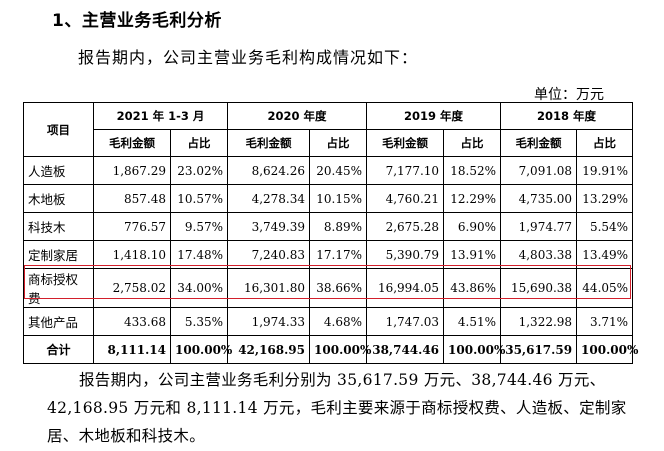  What do you see at coordinates (405, 288) in the screenshot?
I see `cell-amount: 16,994.05` at bounding box center [405, 288].